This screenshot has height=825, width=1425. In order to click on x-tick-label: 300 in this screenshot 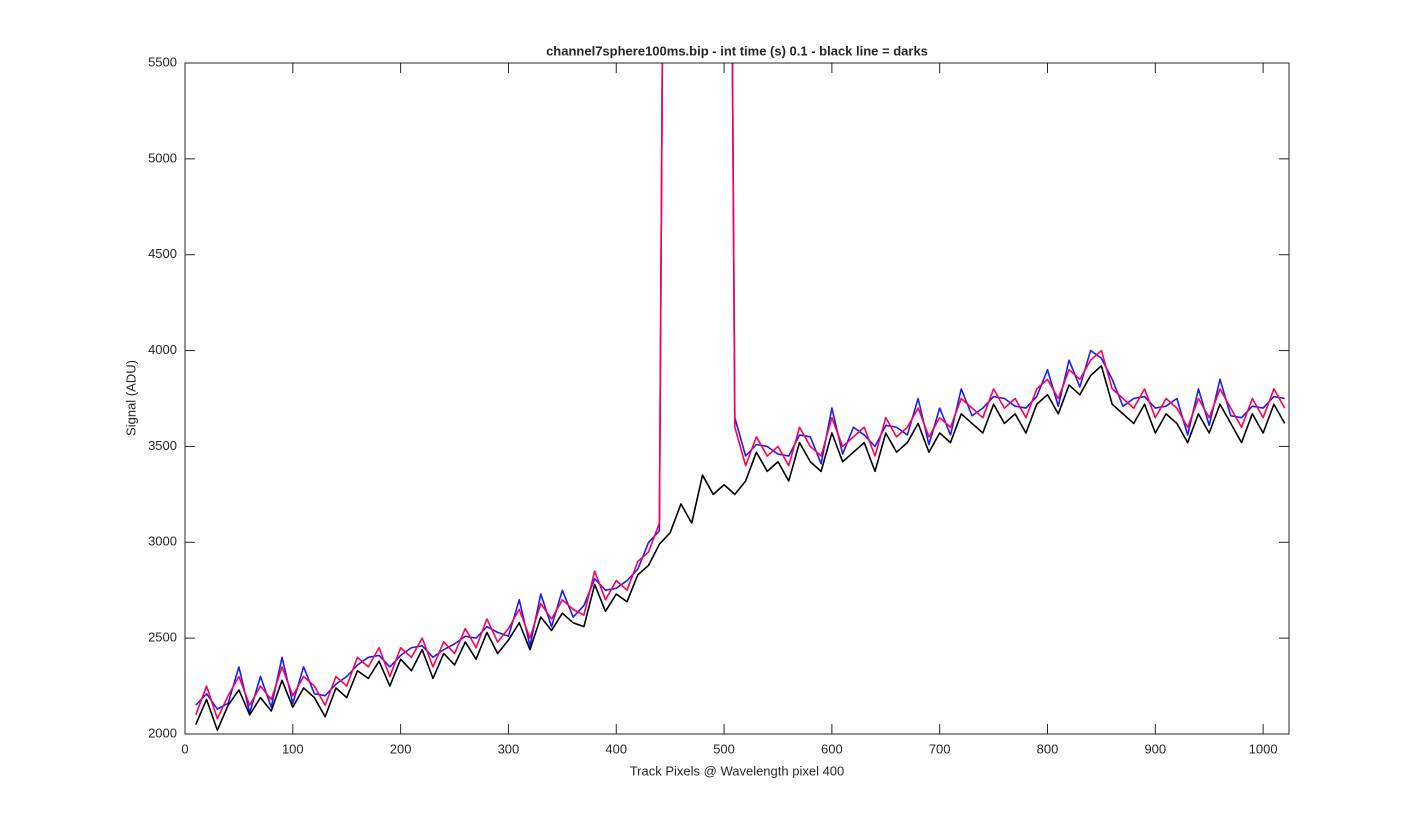, I will do `click(509, 748)`.